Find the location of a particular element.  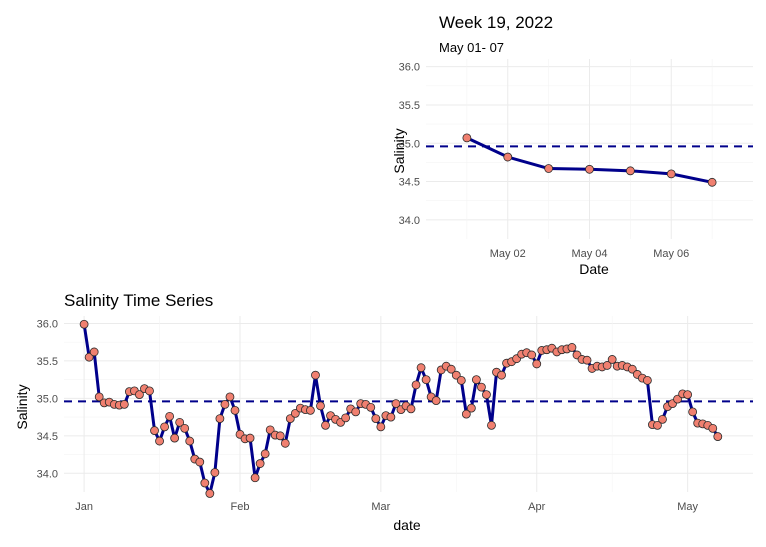

timeseries-y-tick-label: 34.0 is located at coordinates (47, 474).